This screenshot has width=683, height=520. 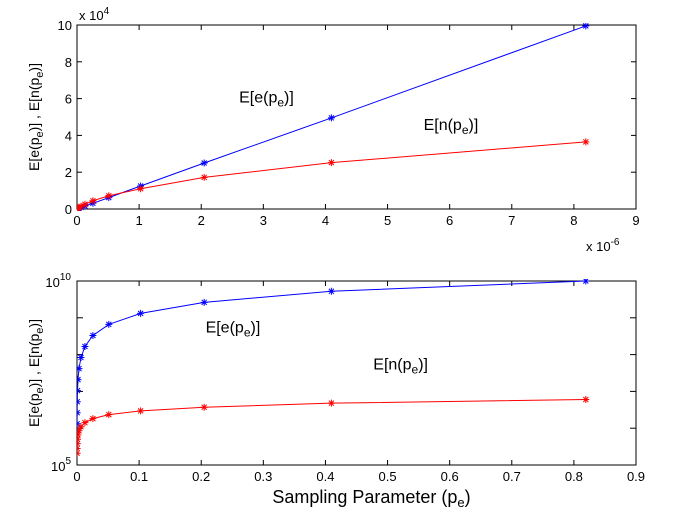 What do you see at coordinates (68, 209) in the screenshot?
I see `y-tick-label: 0` at bounding box center [68, 209].